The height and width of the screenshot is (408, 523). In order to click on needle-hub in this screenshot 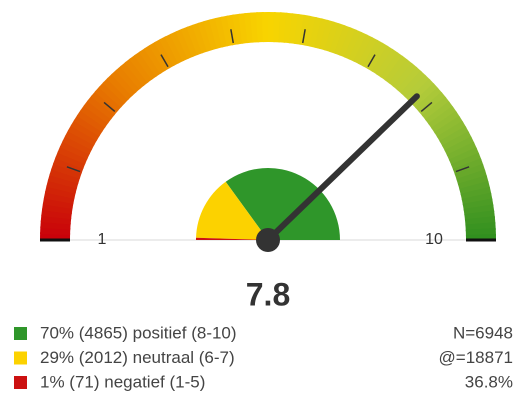, I will do `click(268, 240)`.